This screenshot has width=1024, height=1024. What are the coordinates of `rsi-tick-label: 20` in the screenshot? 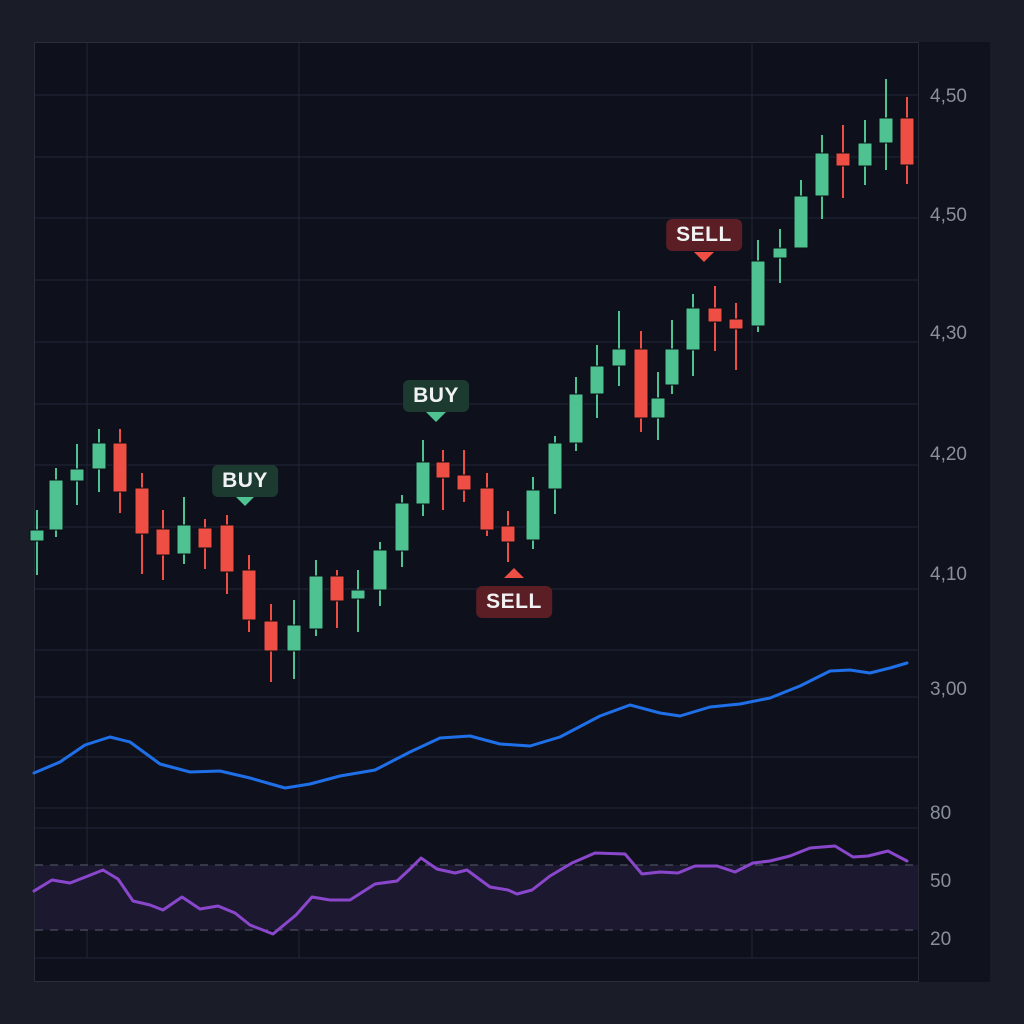 It's located at (941, 939).